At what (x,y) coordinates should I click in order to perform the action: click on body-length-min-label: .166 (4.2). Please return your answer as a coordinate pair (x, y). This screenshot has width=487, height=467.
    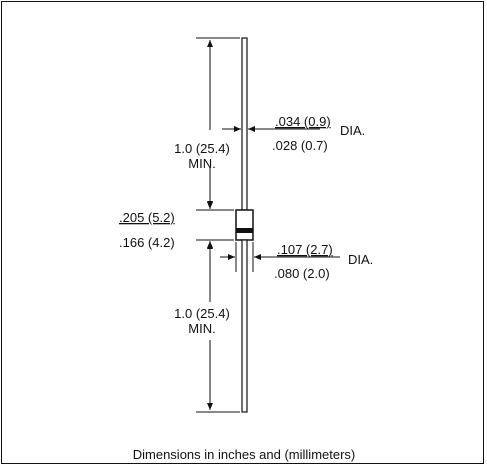
    Looking at the image, I should click on (147, 242).